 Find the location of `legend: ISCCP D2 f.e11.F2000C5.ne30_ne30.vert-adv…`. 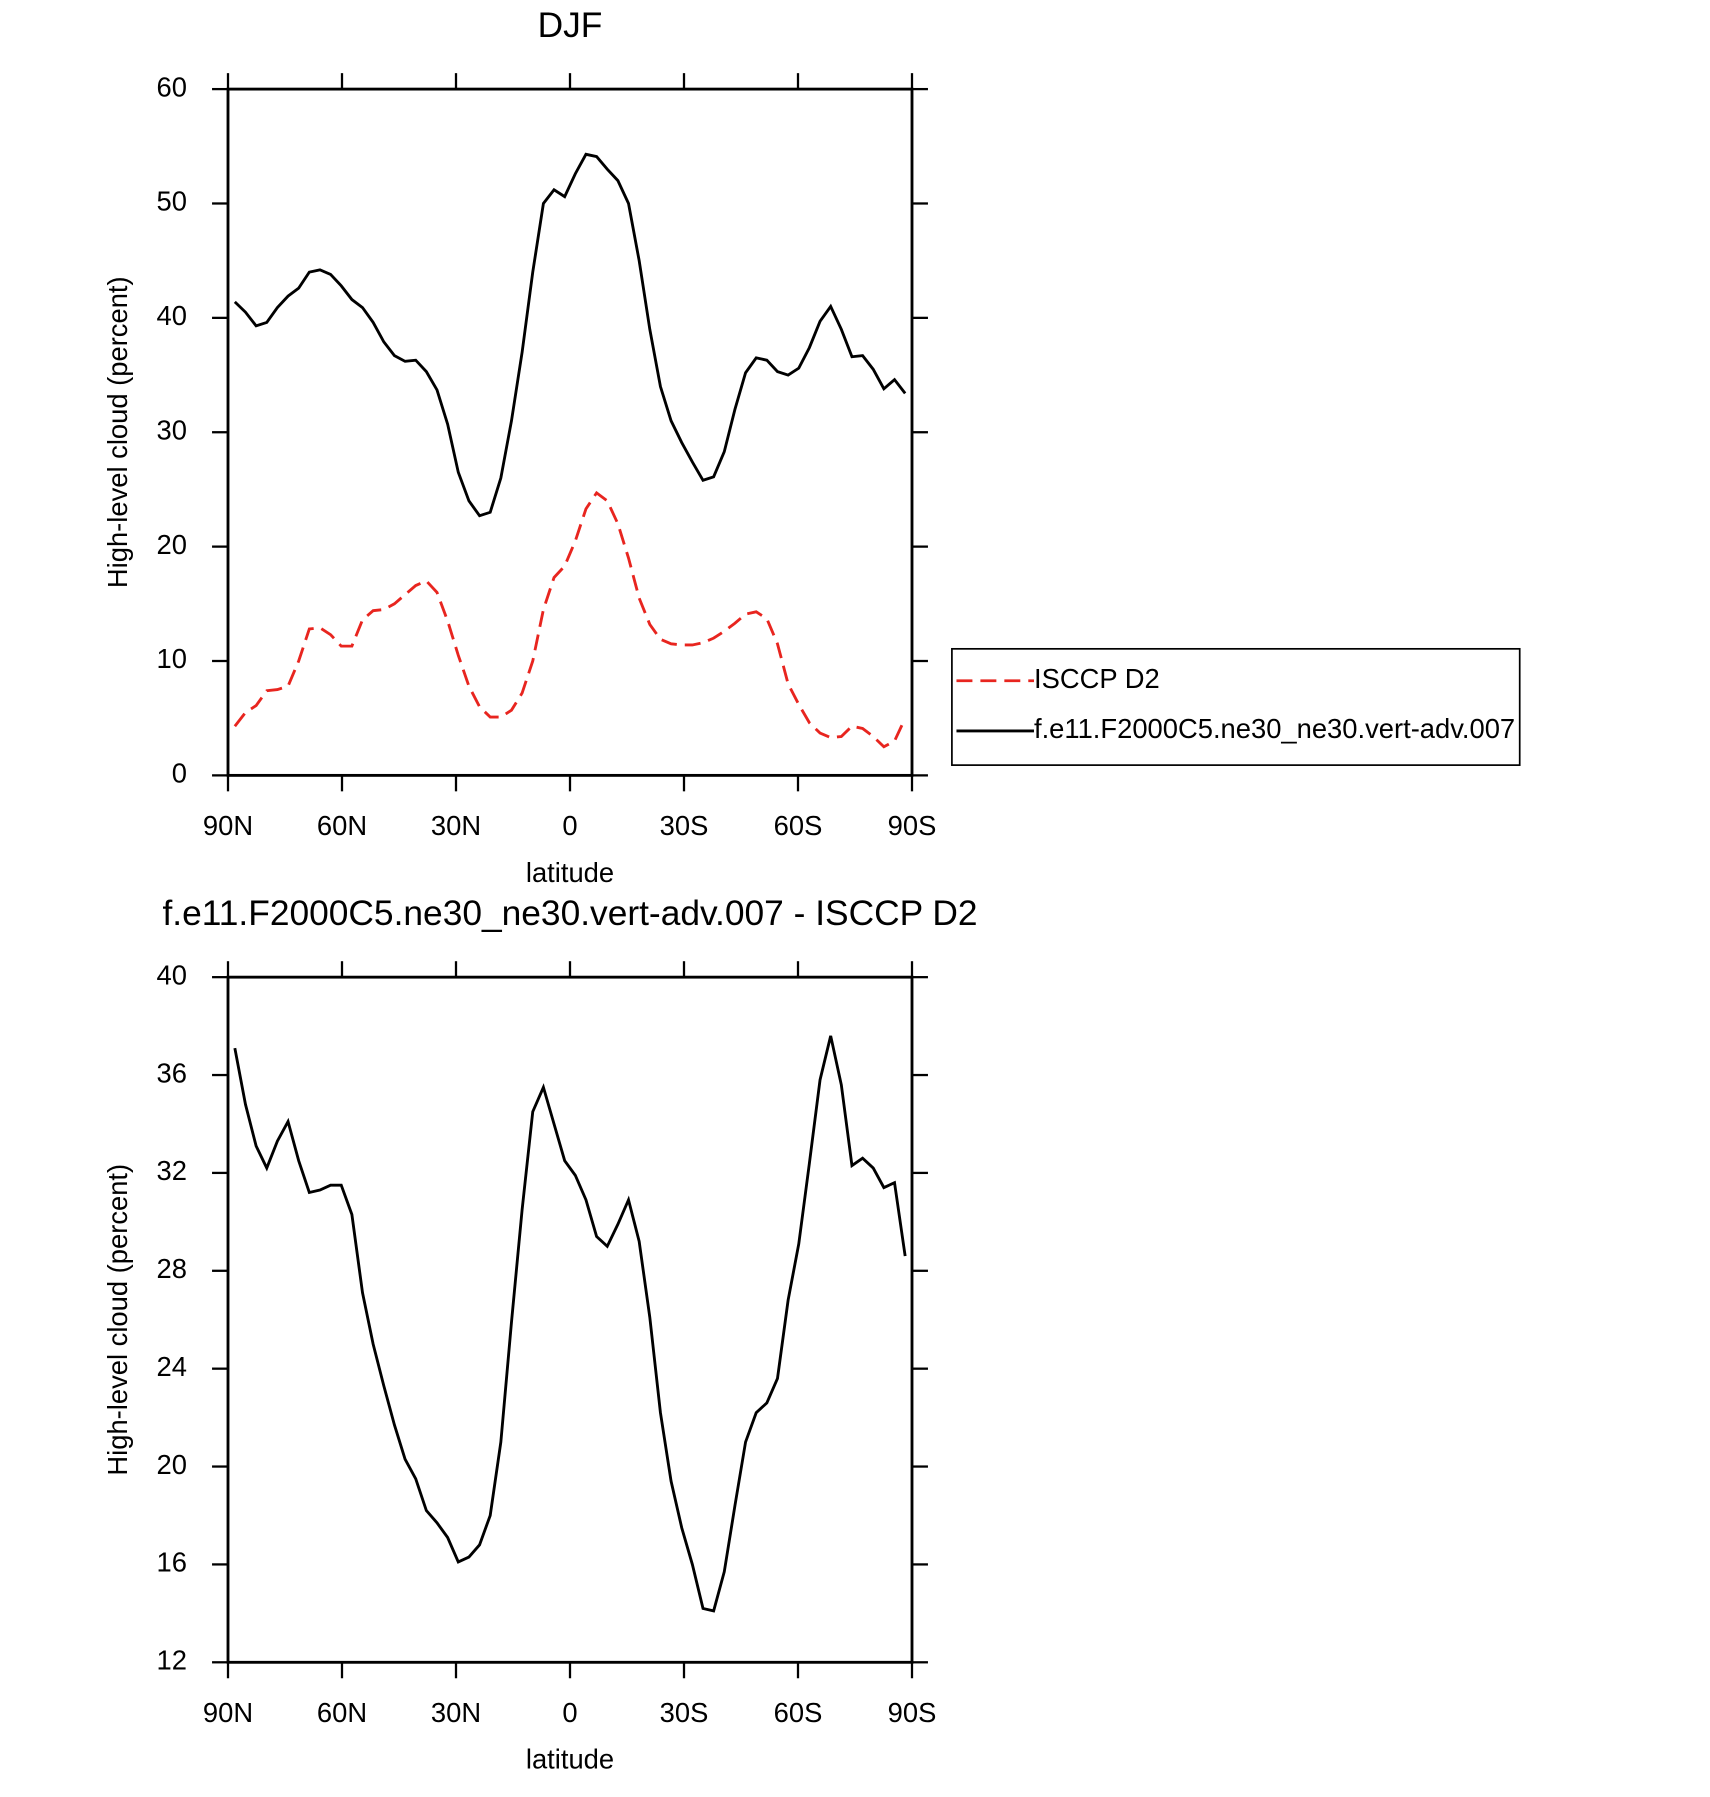

legend: ISCCP D2 f.e11.F2000C5.ne30_ne30.vert-adv… is located at coordinates (1236, 706).